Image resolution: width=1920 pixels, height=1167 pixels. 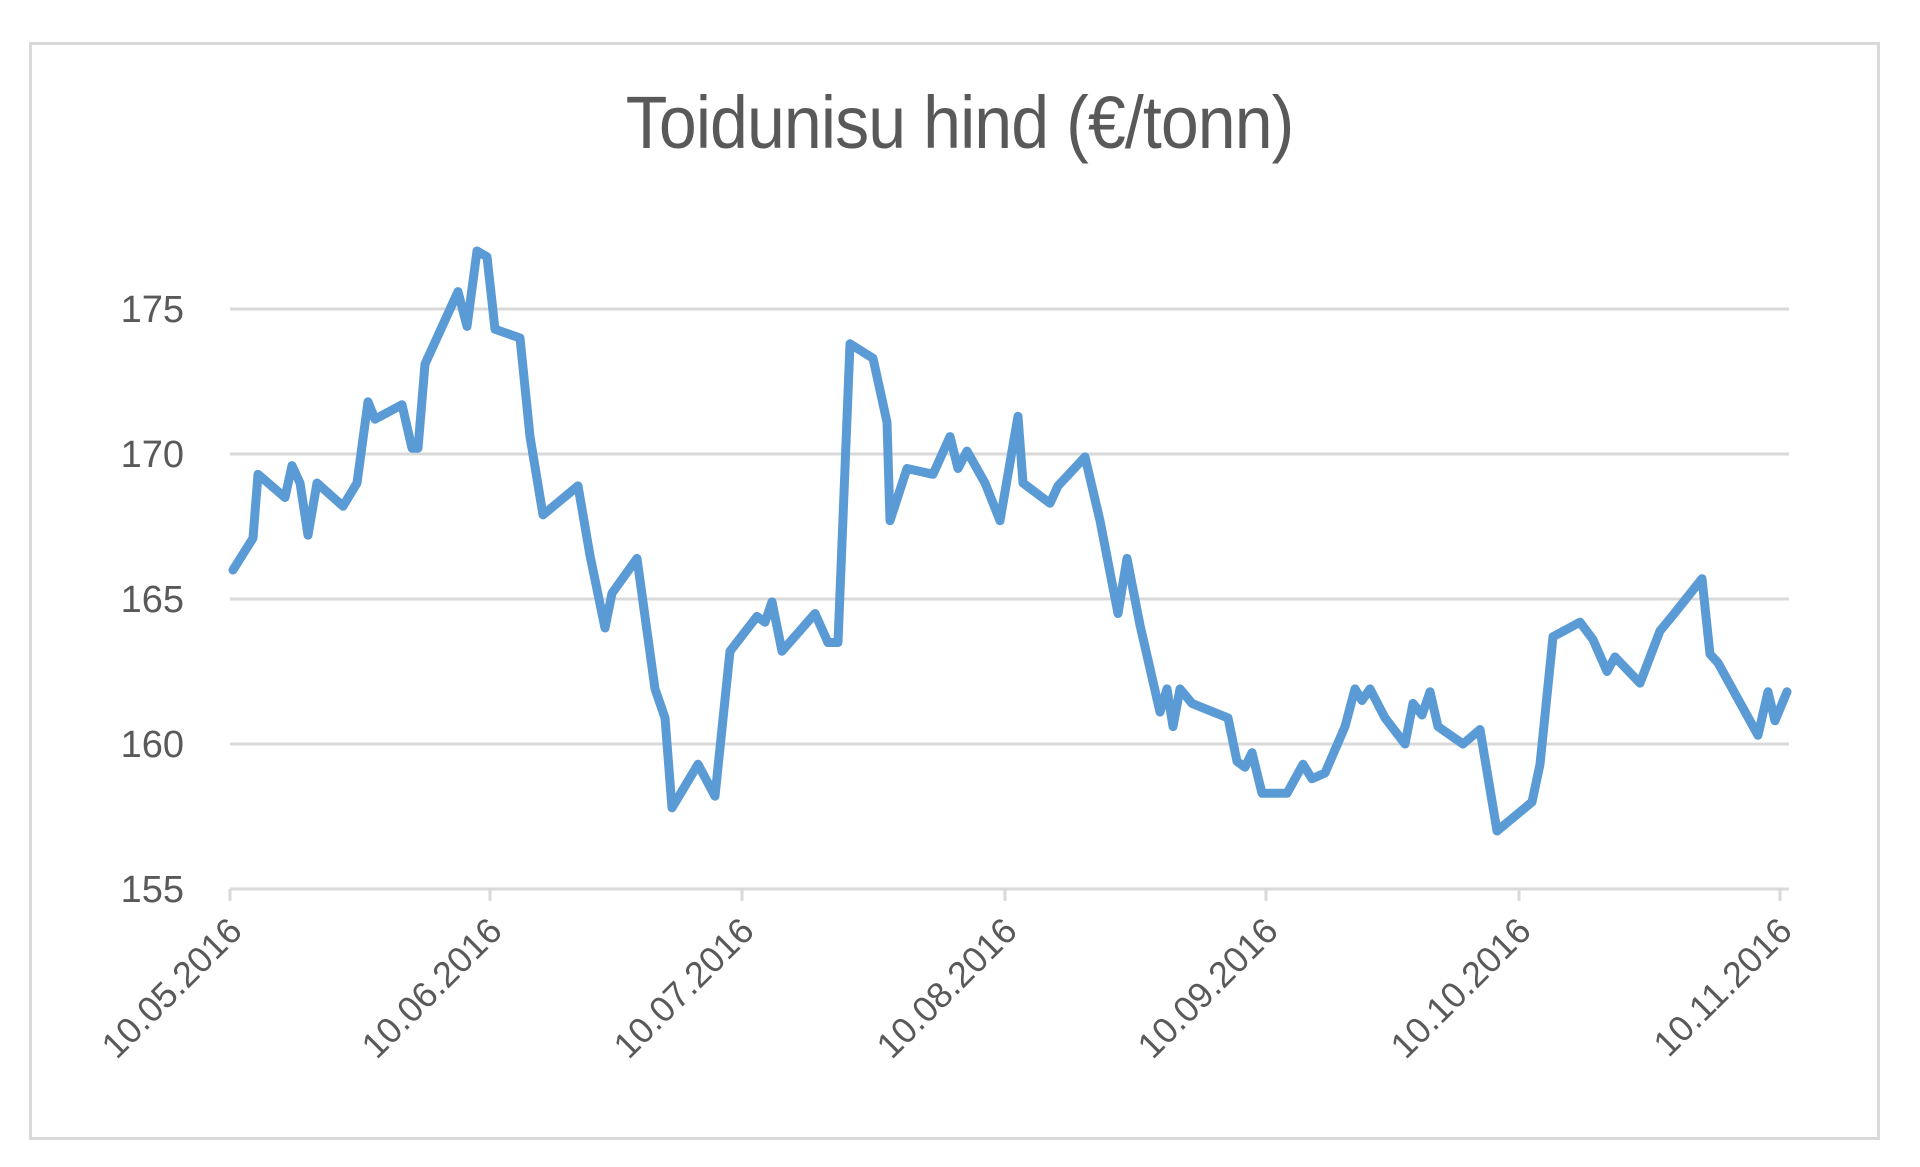 I want to click on x-tick-label: 10.10.2016, so click(x=1460, y=988).